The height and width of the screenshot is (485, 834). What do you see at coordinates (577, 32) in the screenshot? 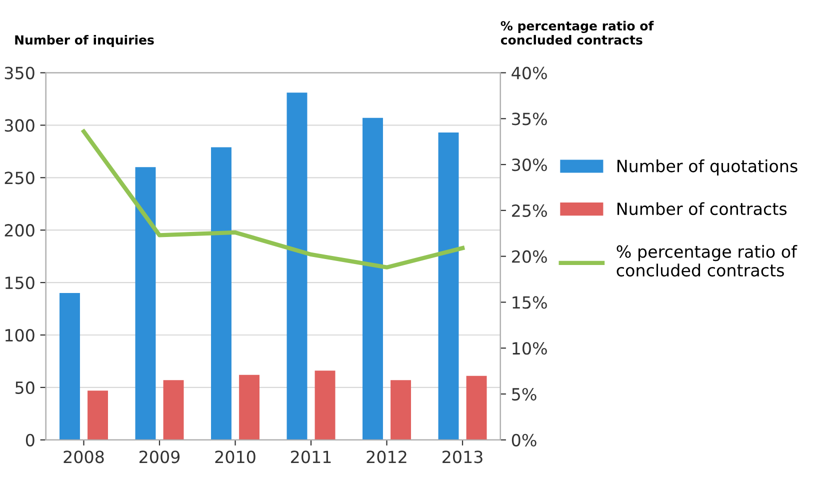
I see `y2-axis-title: % percentage ratio of concluded contracts` at bounding box center [577, 32].